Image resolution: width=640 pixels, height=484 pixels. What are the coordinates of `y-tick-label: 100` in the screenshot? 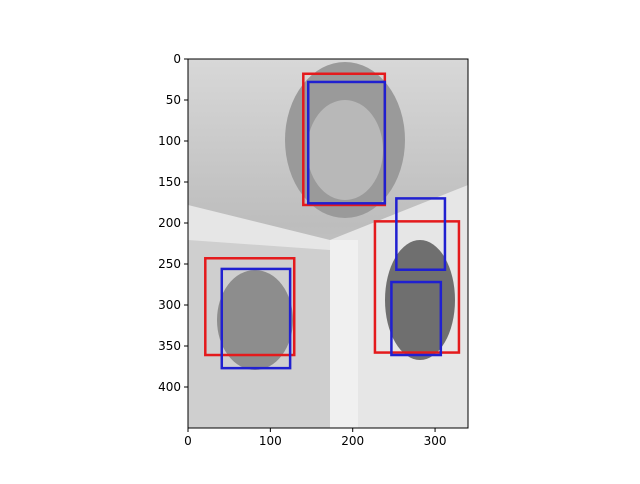 It's located at (169, 141).